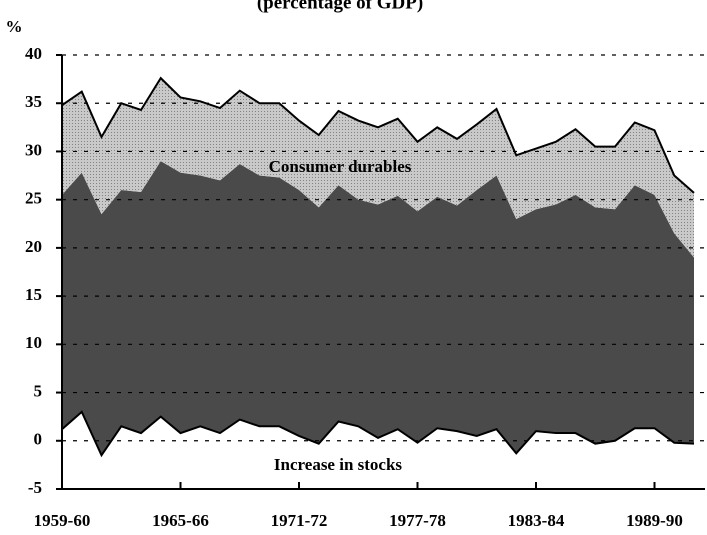 The width and height of the screenshot is (707, 535). What do you see at coordinates (38, 390) in the screenshot?
I see `y-tick-label: 5` at bounding box center [38, 390].